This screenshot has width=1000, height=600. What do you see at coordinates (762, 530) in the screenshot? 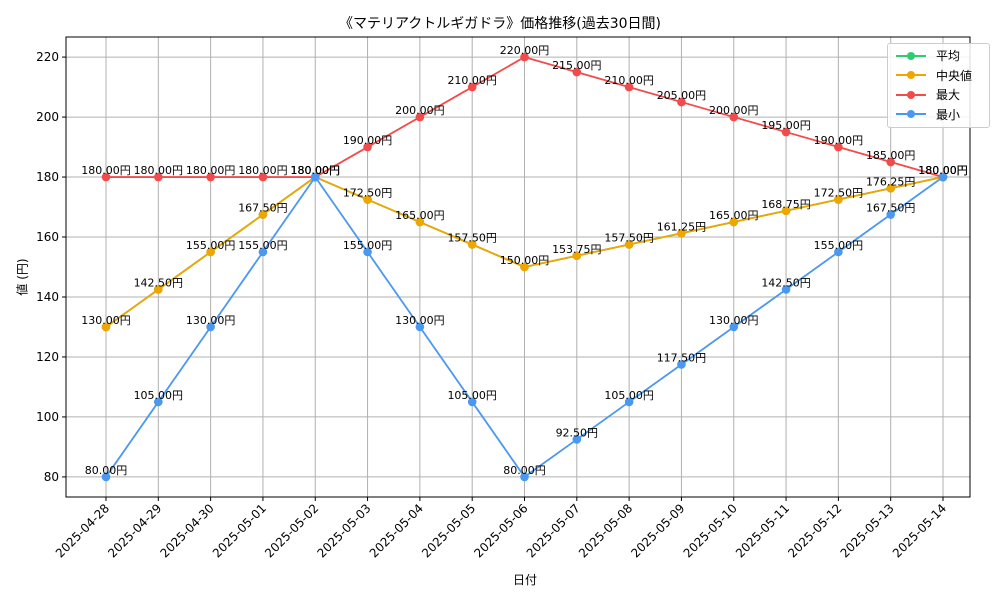
I see `x-tick-label: 2025-05-11` at bounding box center [762, 530].